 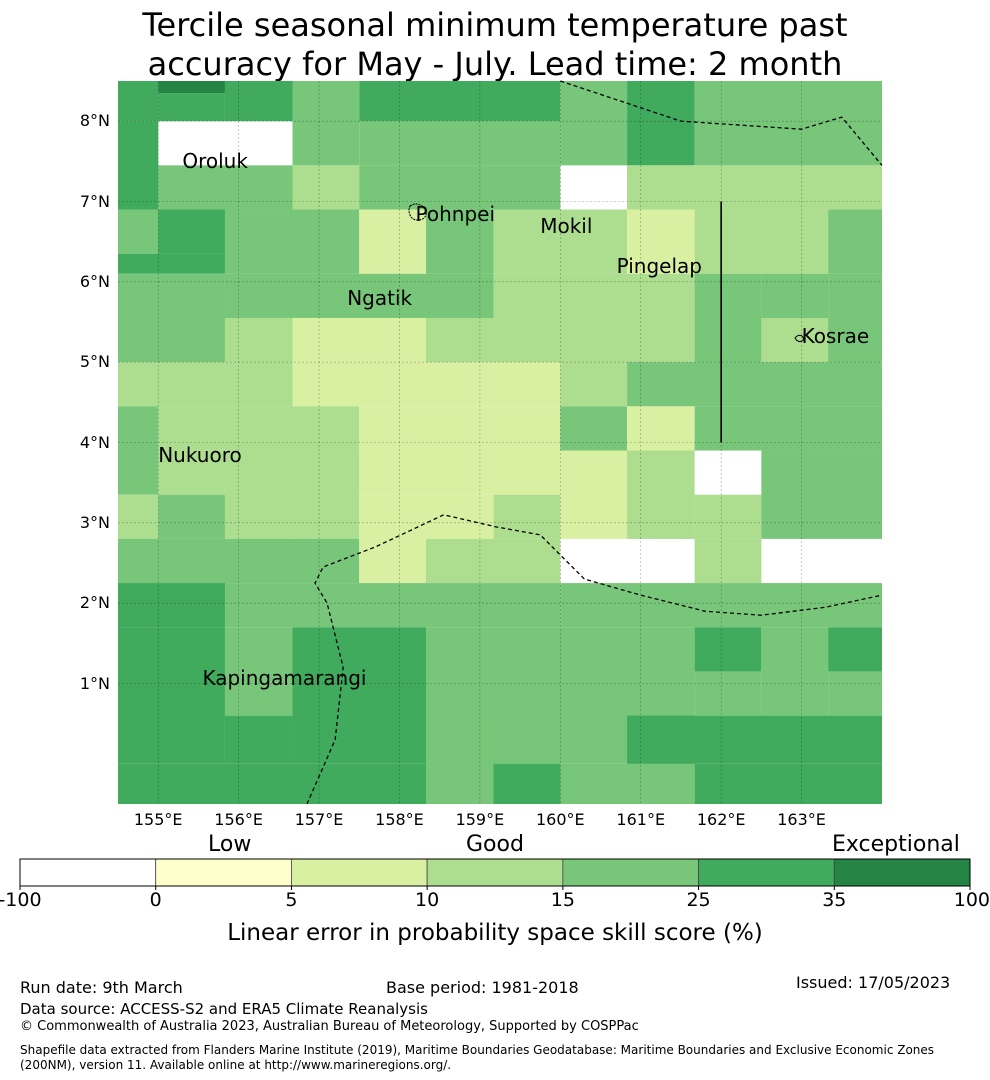 What do you see at coordinates (94, 201) in the screenshot?
I see `latitude-tick-label: 7°N` at bounding box center [94, 201].